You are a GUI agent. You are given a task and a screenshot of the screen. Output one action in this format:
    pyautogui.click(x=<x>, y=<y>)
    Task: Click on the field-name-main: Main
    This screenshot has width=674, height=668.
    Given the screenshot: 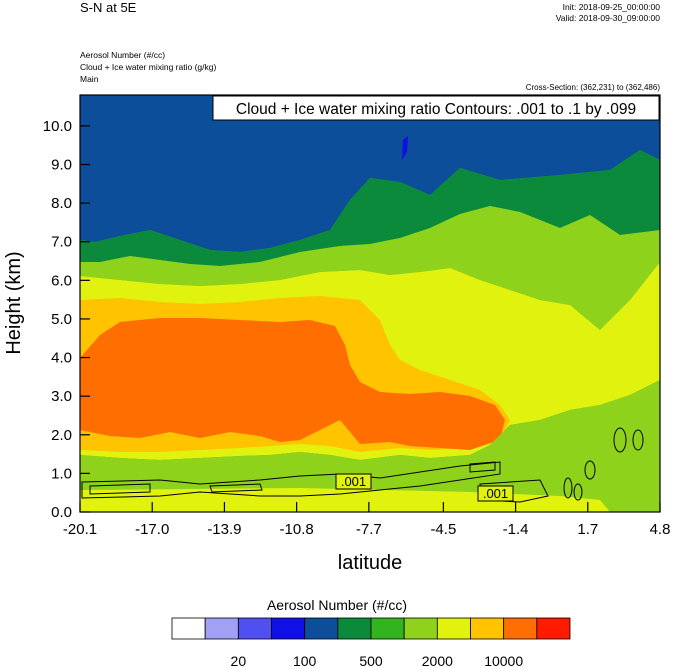 What is the action you would take?
    pyautogui.click(x=89, y=79)
    